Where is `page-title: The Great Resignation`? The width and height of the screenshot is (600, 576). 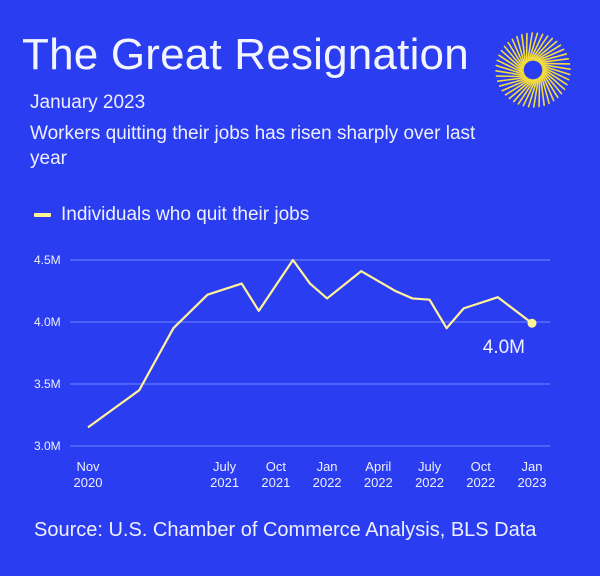 page-title: The Great Resignation is located at coordinates (245, 54).